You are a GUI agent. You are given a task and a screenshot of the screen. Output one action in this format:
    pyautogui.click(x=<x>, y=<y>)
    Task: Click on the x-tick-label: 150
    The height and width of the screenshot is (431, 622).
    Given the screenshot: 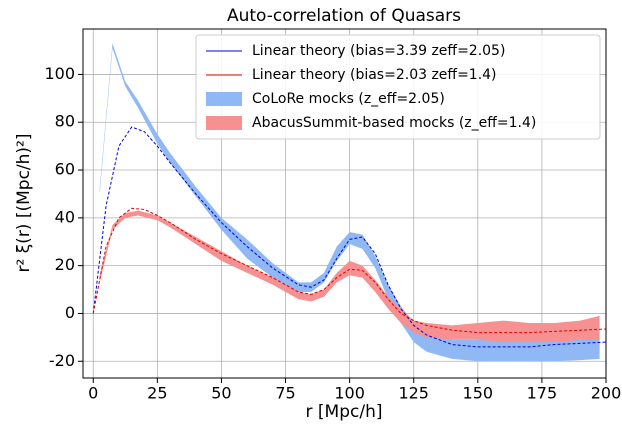 What is the action you would take?
    pyautogui.click(x=478, y=393)
    